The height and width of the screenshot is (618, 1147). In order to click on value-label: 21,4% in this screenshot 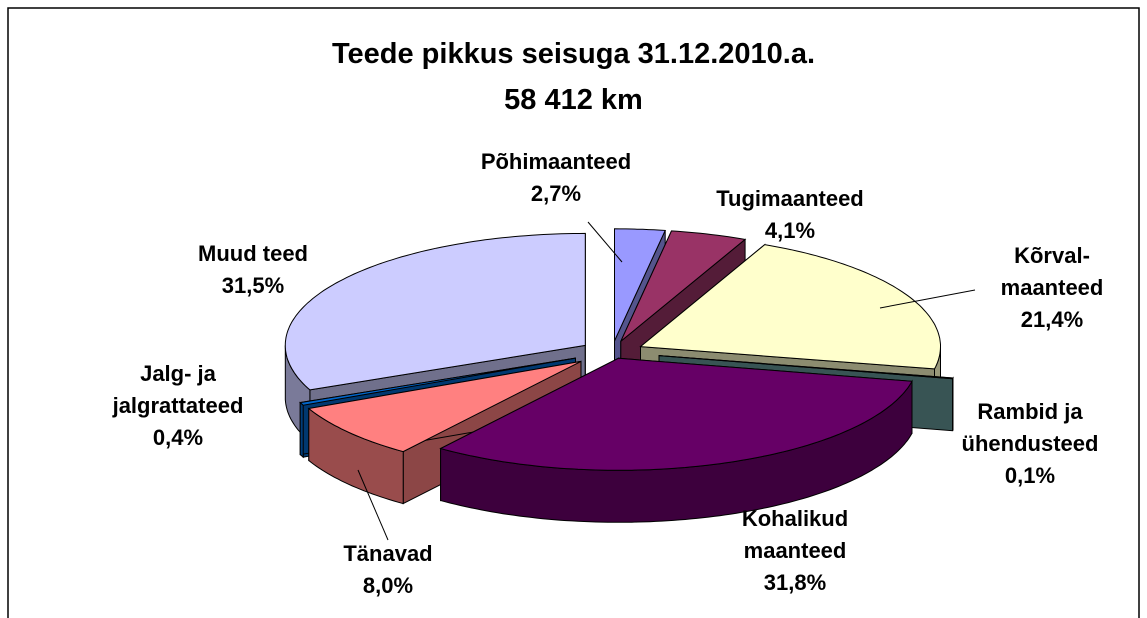, I will do `click(1052, 319)`.